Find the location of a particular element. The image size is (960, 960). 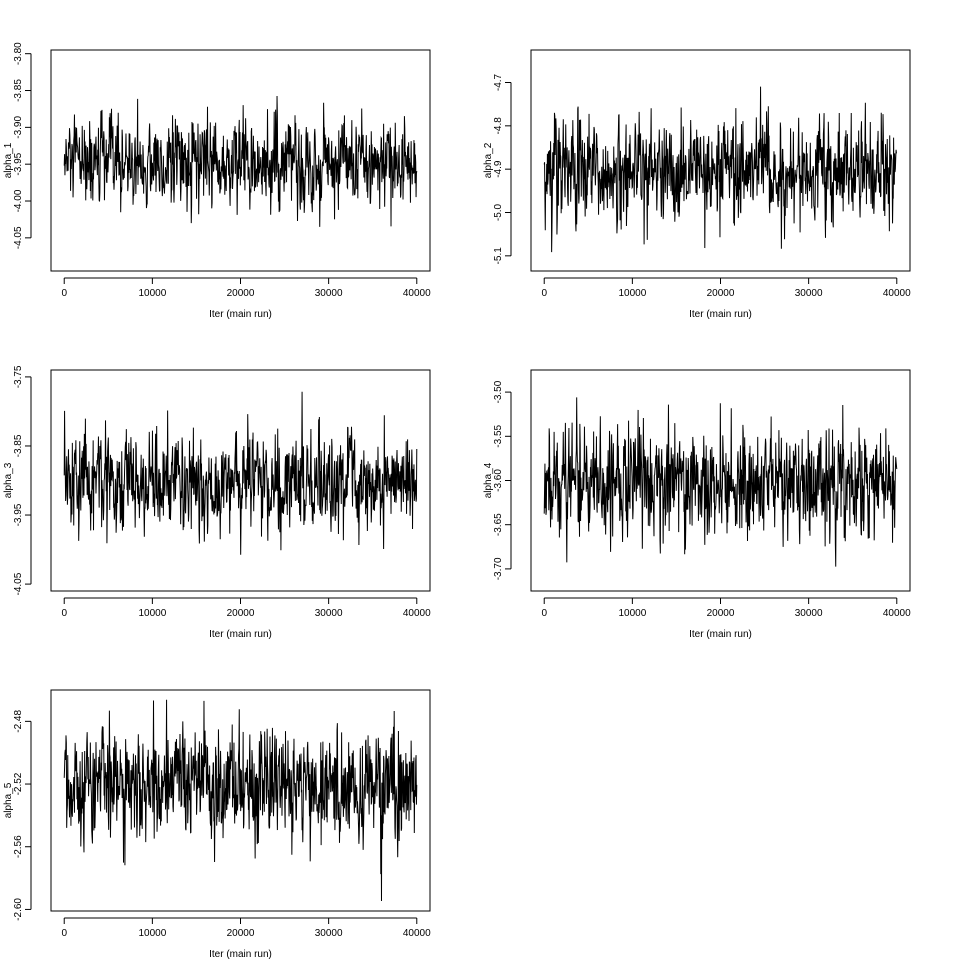

y-tick-label: -4.9 is located at coordinates (498, 169).